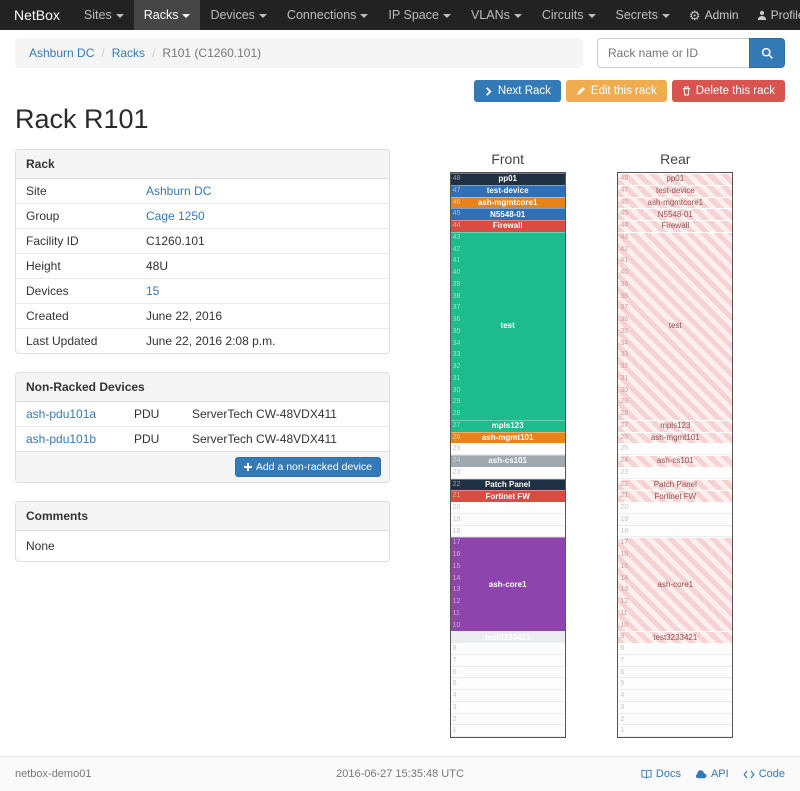 The image size is (800, 791). I want to click on device-rear-mpls123: mpls123, so click(675, 425).